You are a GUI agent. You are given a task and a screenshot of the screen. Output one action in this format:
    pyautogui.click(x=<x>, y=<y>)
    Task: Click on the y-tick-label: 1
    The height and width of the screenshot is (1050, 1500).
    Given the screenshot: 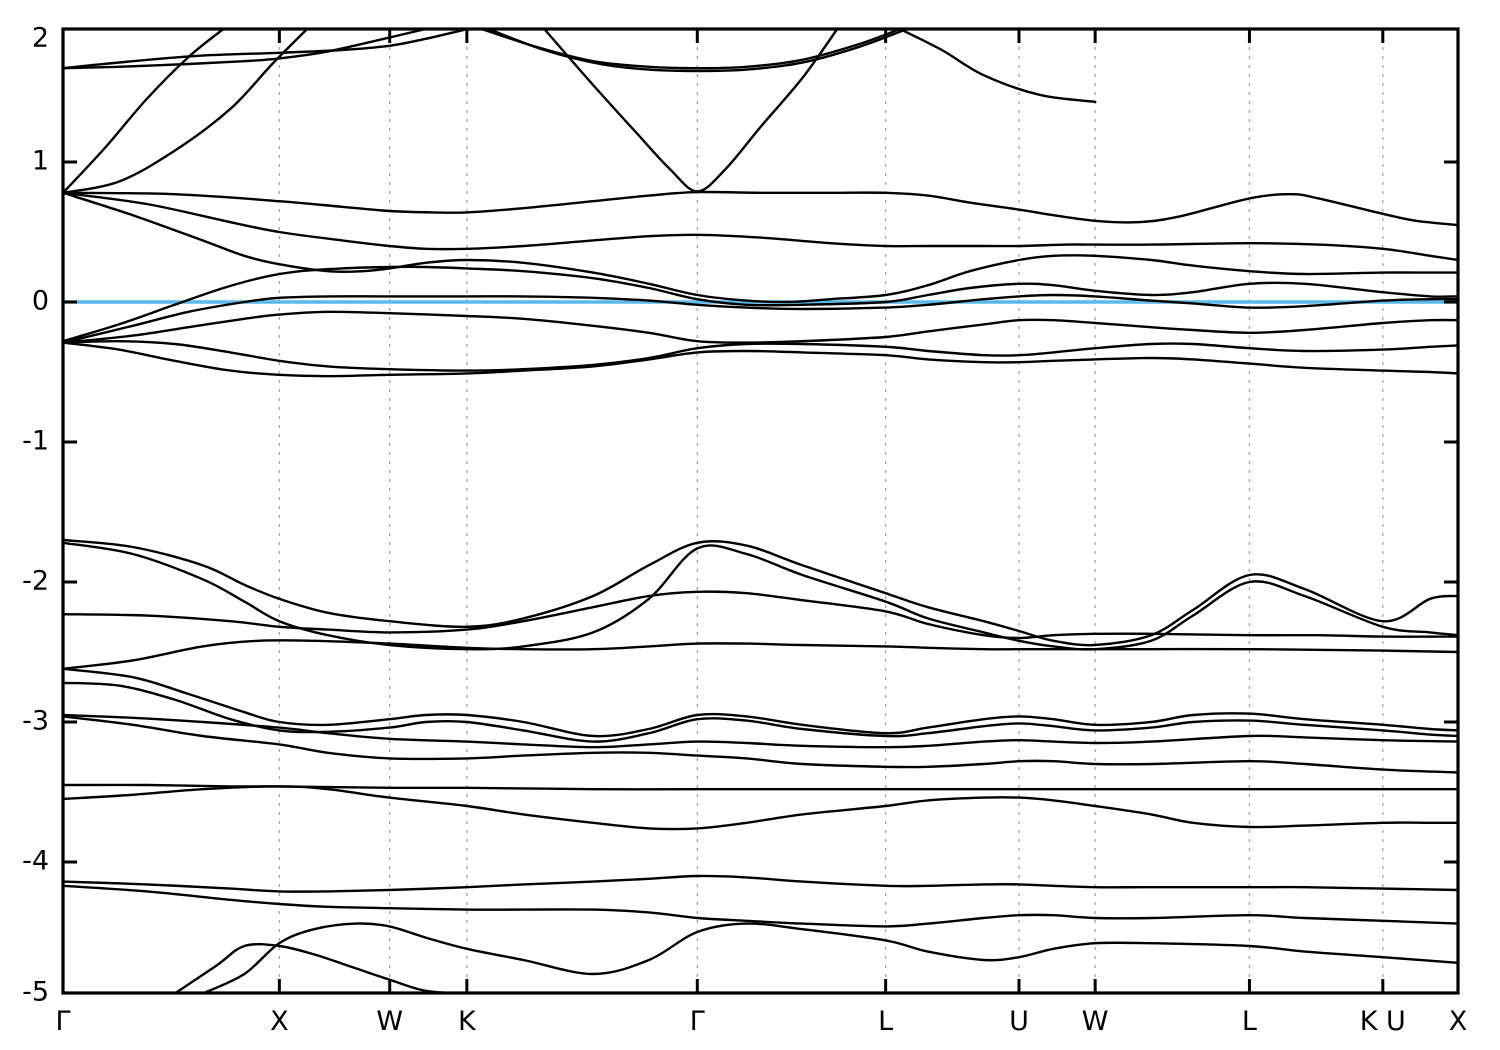 What is the action you would take?
    pyautogui.click(x=40, y=161)
    